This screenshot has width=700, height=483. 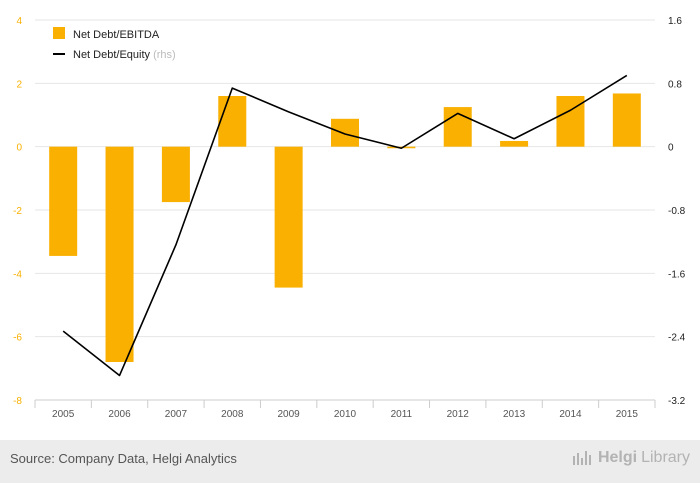 I want to click on x-tick-label: 2008, so click(x=232, y=414).